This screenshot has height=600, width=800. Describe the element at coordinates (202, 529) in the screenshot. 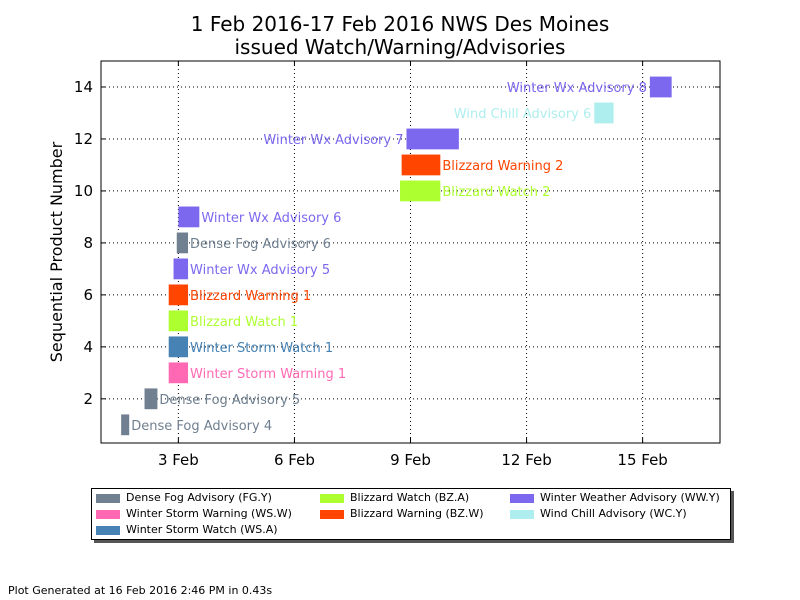

I see `legend-label: Winter Storm Watch (WS.A)` at that location.